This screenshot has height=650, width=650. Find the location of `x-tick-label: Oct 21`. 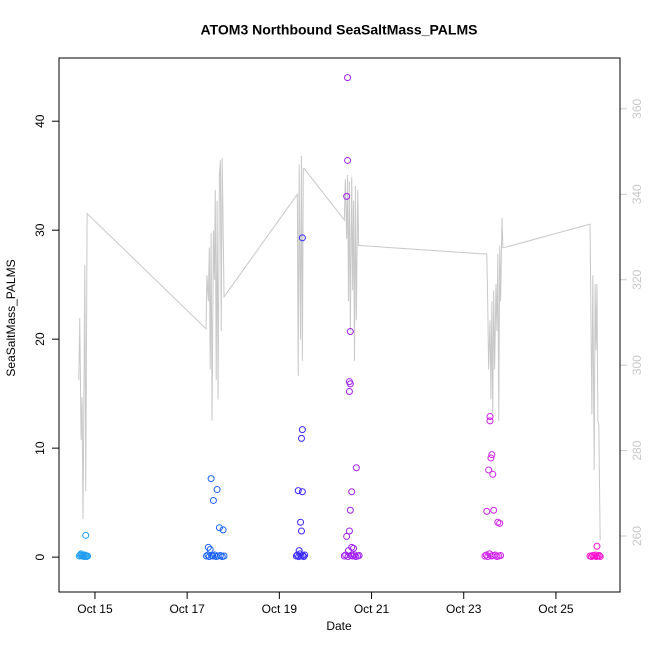

x-tick-label: Oct 21 is located at coordinates (372, 609).